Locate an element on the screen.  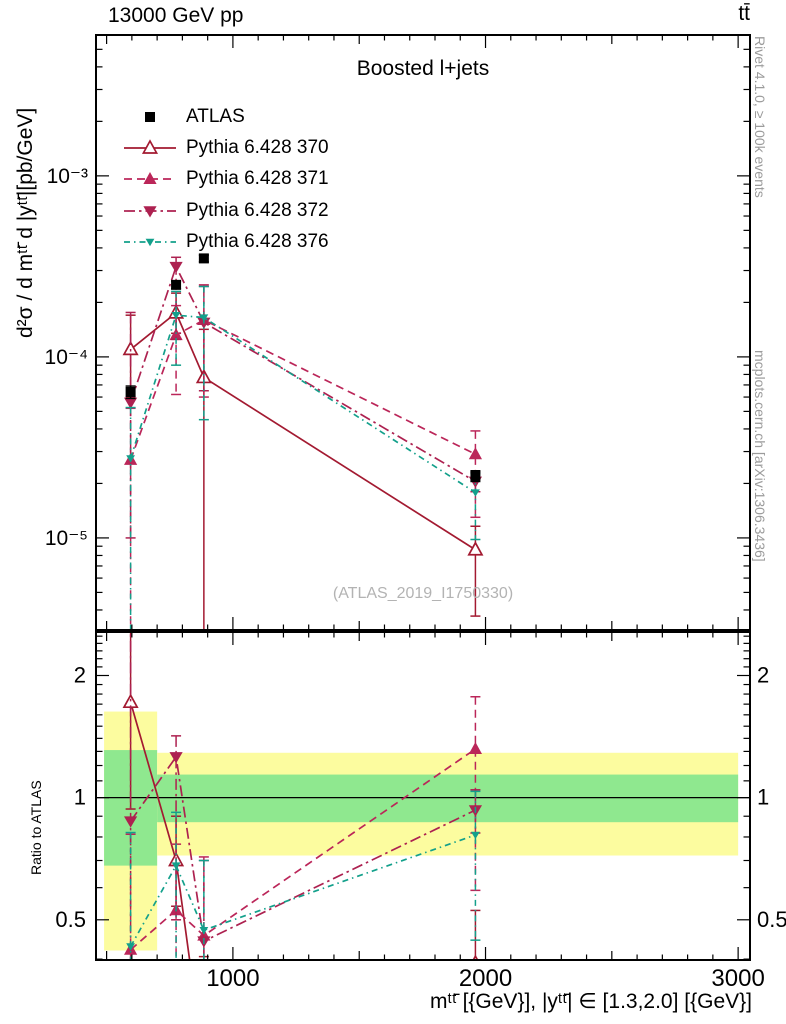
tick-label: 3000 is located at coordinates (737, 978).